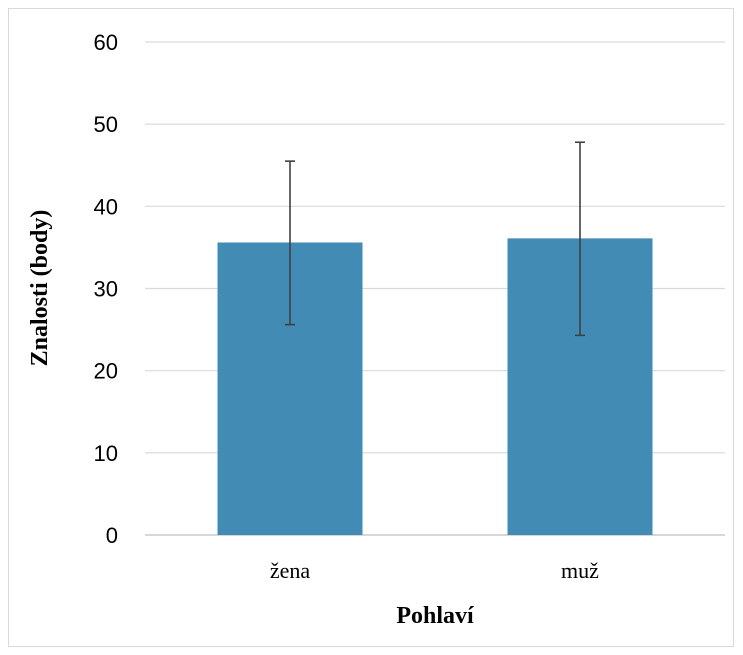 The width and height of the screenshot is (743, 655). Describe the element at coordinates (106, 42) in the screenshot. I see `y-tick-label: 60` at that location.